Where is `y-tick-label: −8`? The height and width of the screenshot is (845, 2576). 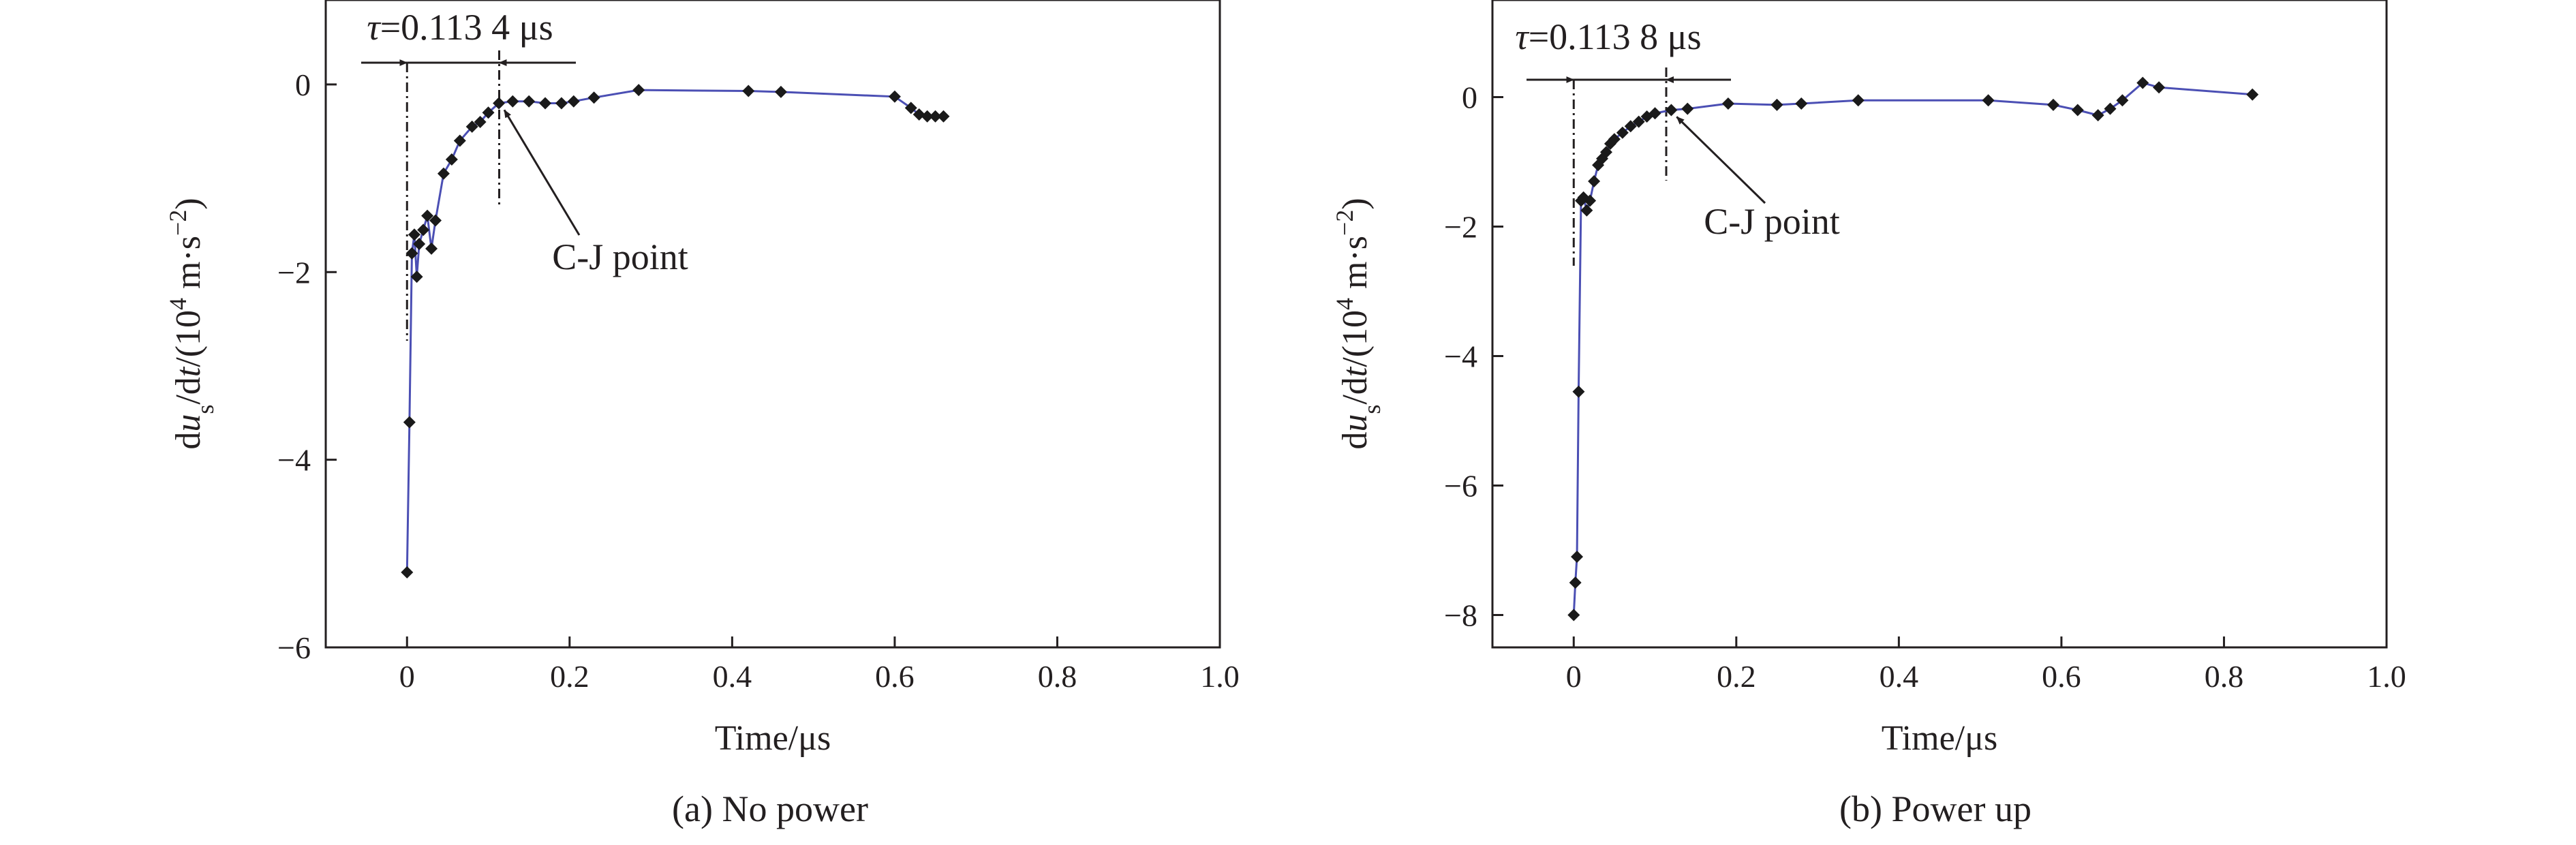
y-tick-label: −8 is located at coordinates (1460, 615).